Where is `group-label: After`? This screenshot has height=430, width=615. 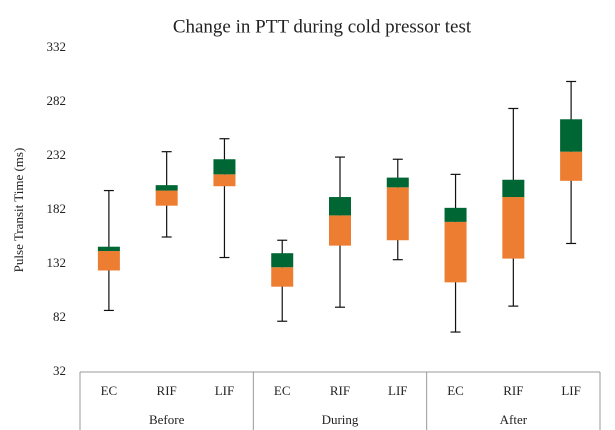
group-label: After is located at coordinates (514, 419).